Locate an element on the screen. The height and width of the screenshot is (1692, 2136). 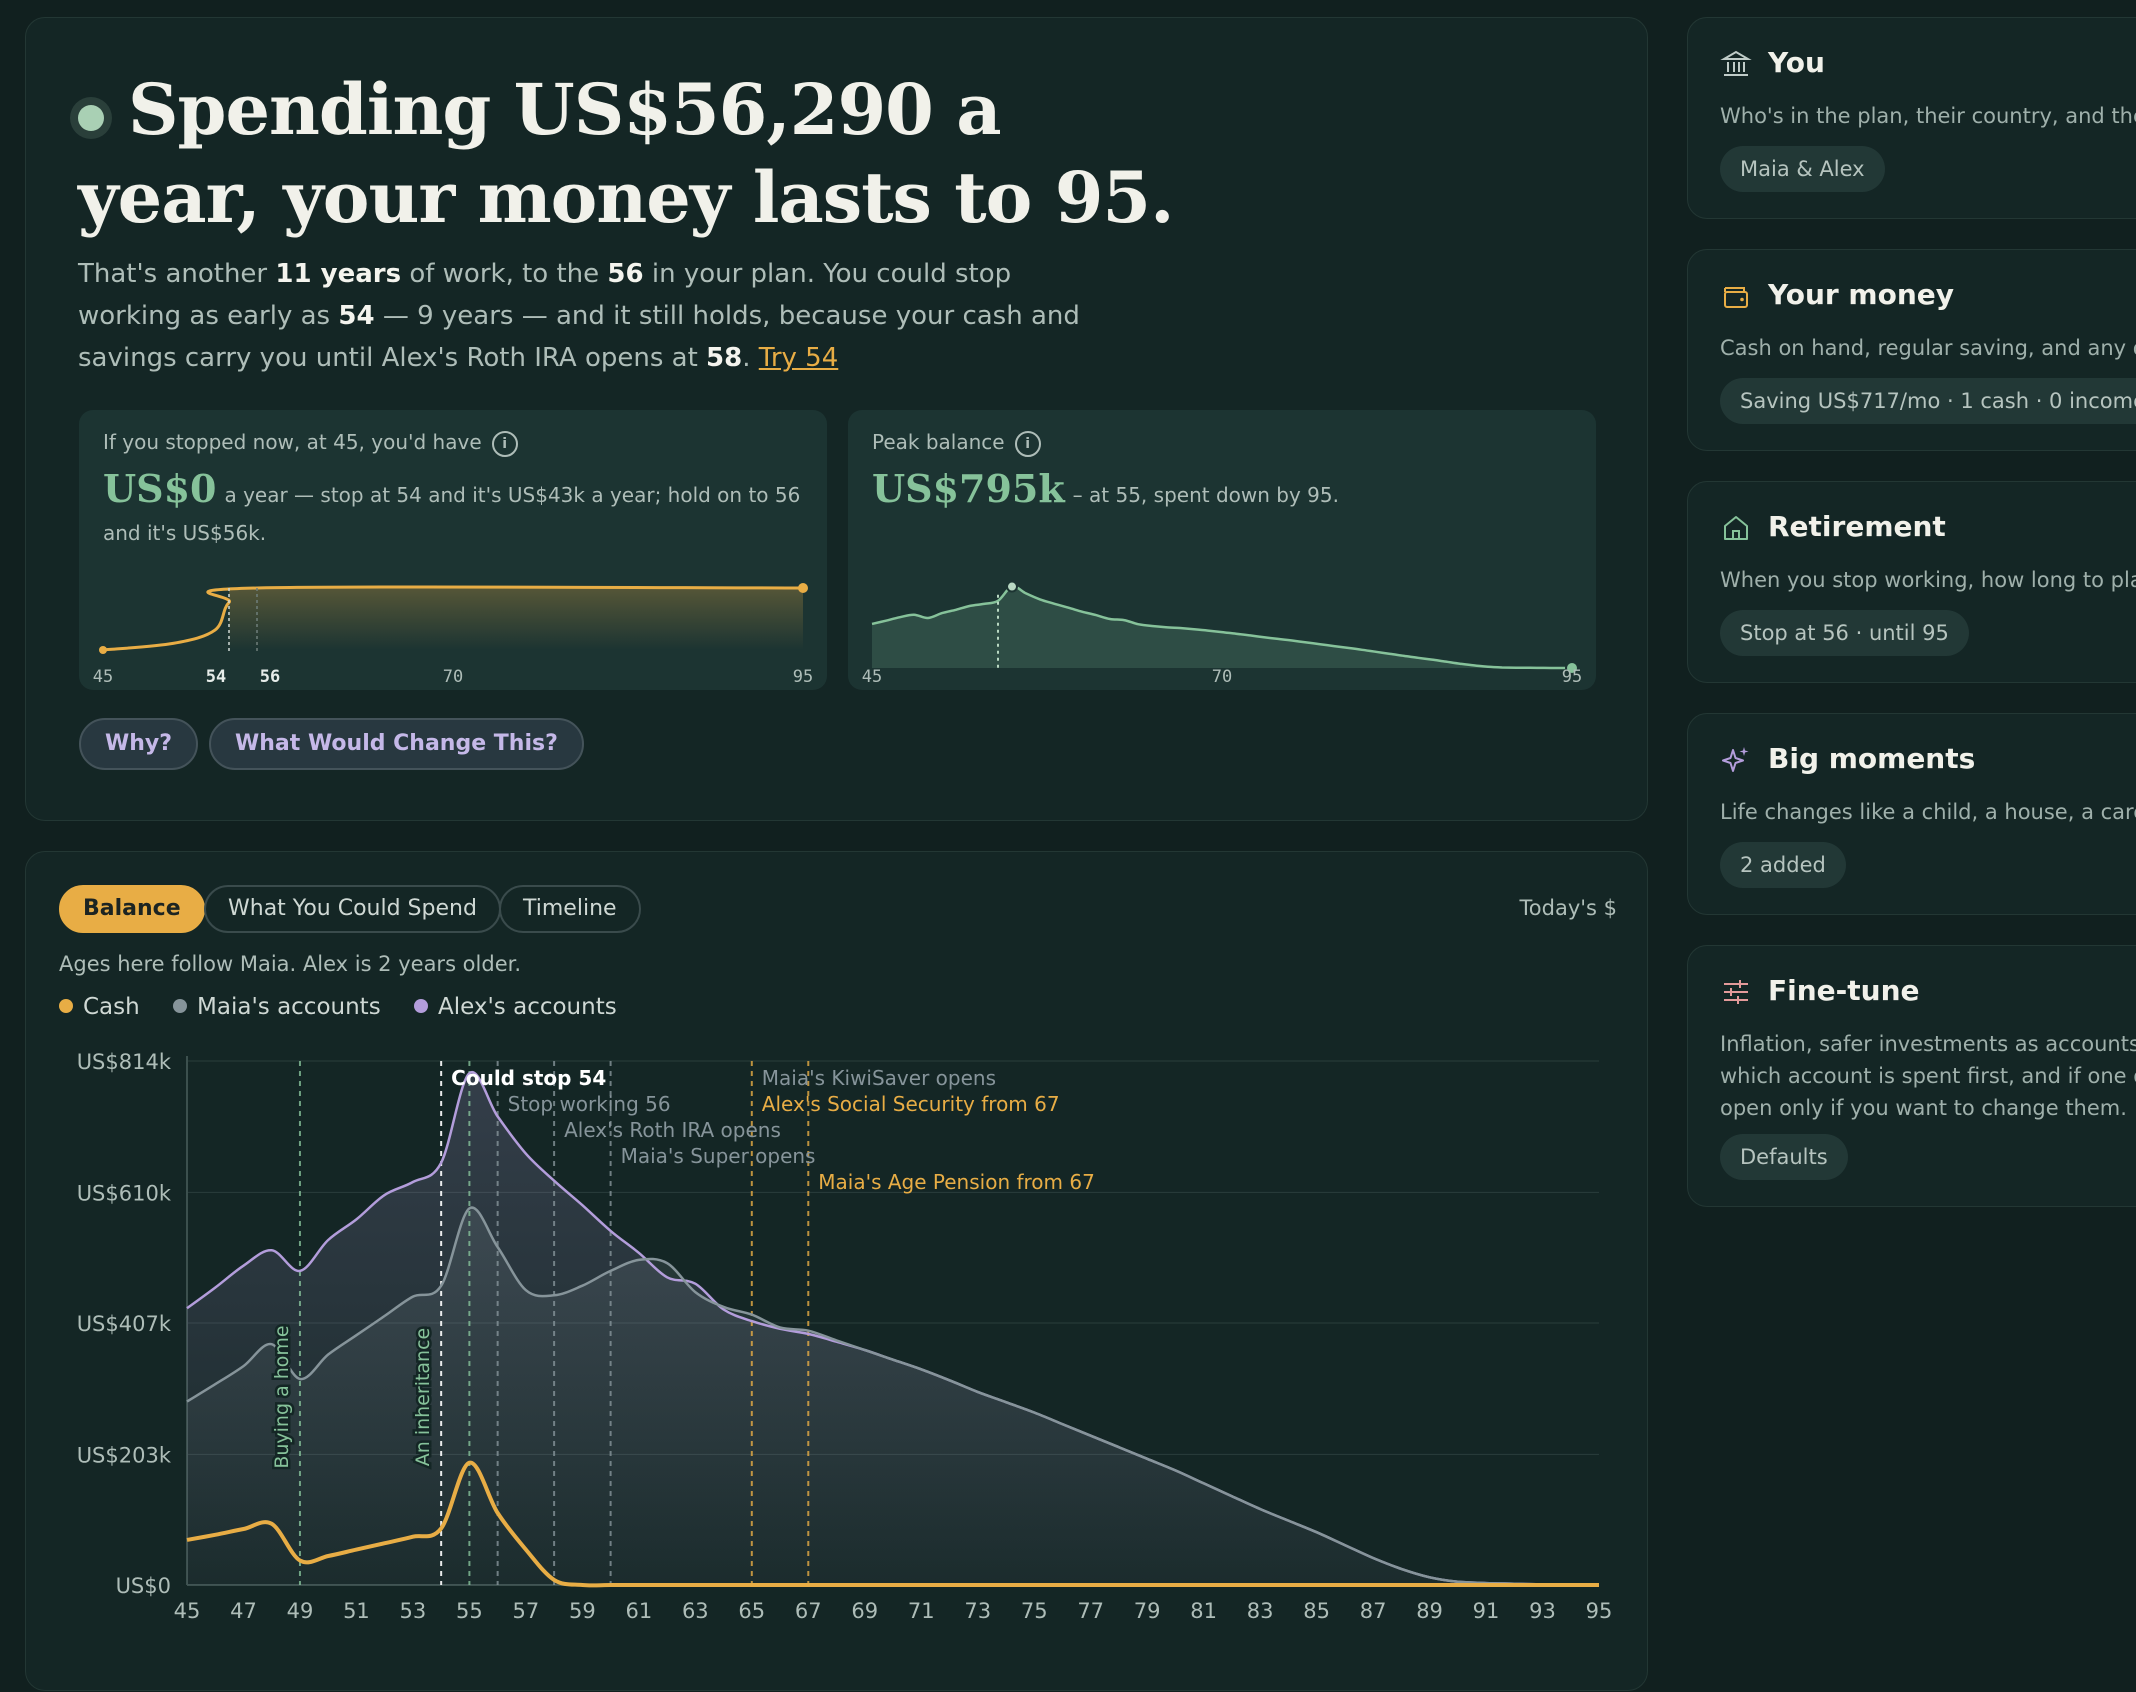
x-tick-label: 55 is located at coordinates (469, 1611).